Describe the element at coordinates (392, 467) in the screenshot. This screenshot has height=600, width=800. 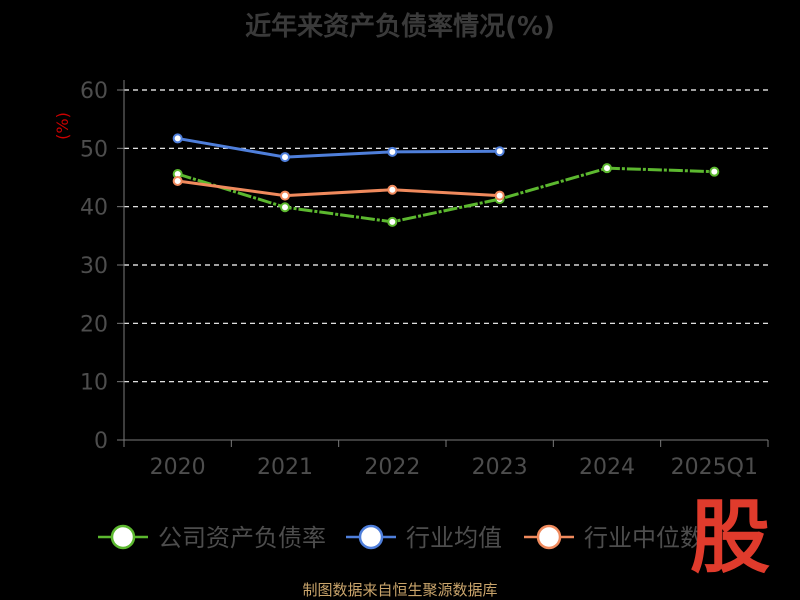
I see `x-tick-label: 2022` at that location.